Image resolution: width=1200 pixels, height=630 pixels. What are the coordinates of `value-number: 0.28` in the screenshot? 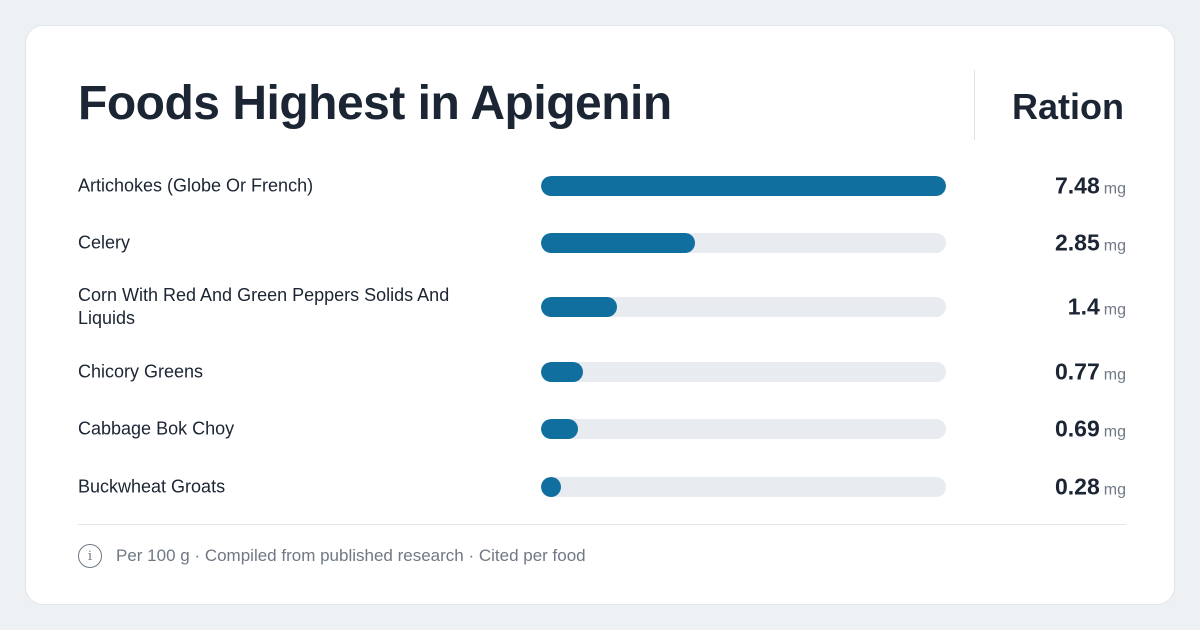 It's located at (1077, 486).